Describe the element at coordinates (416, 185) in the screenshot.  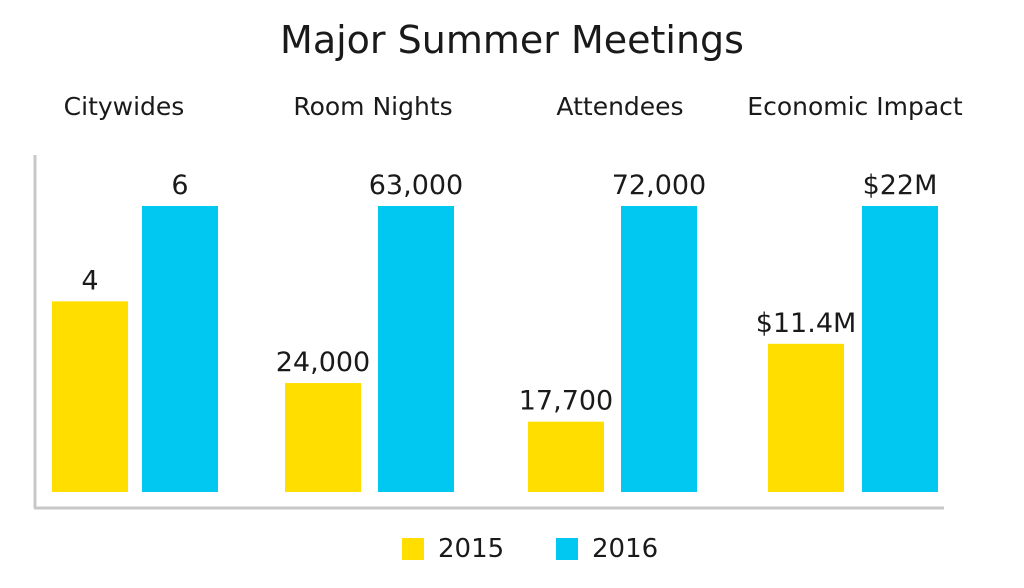
I see `data-label-room-nights-2016: 63,000` at that location.